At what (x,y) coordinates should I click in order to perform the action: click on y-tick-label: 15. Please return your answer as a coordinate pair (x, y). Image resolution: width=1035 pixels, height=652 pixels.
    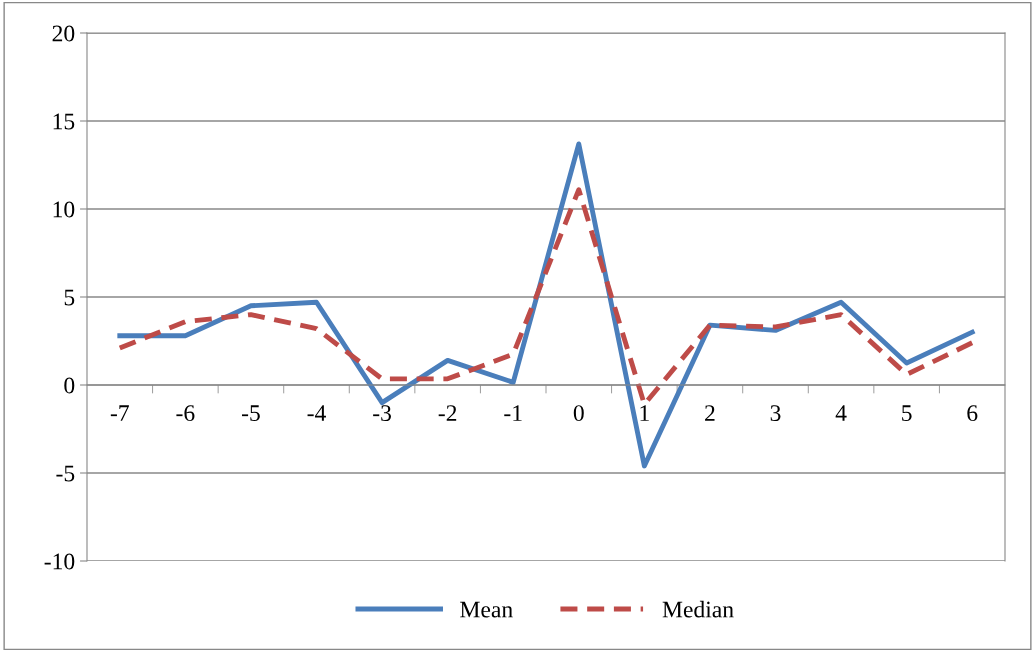
    Looking at the image, I should click on (64, 121).